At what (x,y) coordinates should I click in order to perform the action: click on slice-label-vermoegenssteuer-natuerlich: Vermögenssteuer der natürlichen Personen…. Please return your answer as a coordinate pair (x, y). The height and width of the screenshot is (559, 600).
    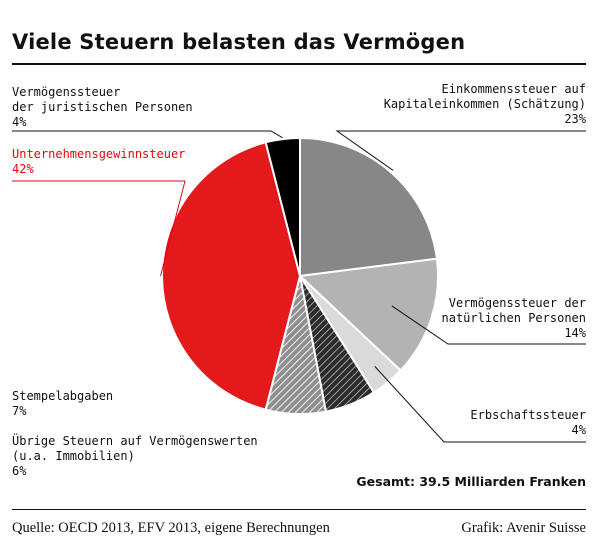
    Looking at the image, I should click on (514, 318).